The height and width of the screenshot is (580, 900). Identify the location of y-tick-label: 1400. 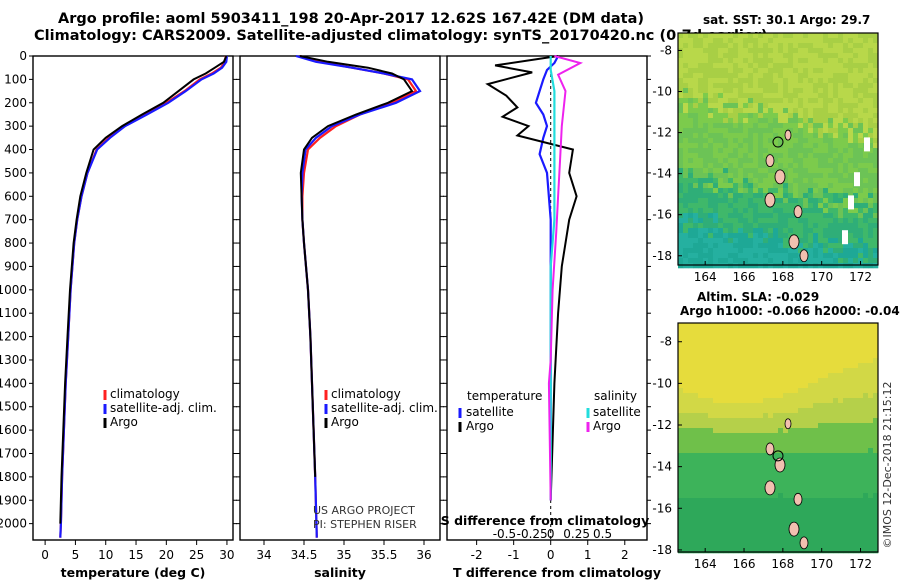
(13, 383).